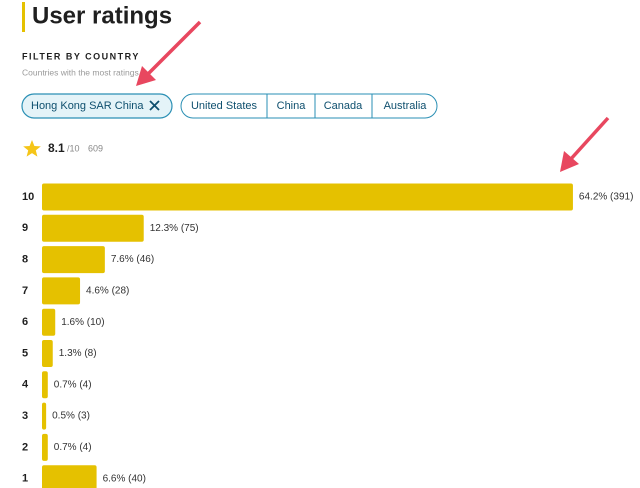  What do you see at coordinates (25, 291) in the screenshot?
I see `category-label: 7` at bounding box center [25, 291].